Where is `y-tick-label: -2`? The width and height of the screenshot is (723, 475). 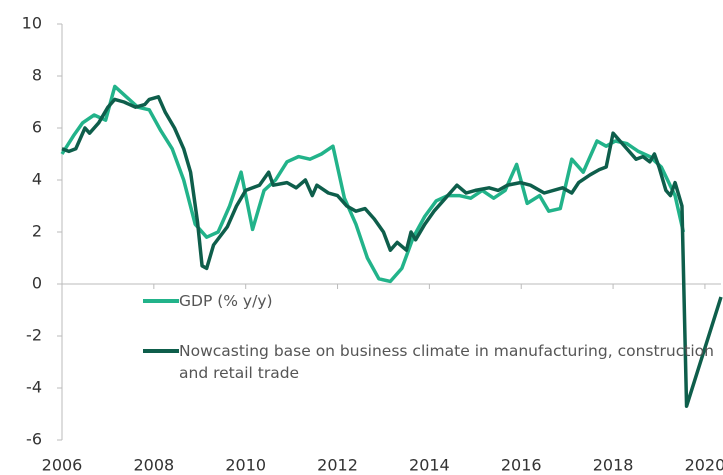
y-tick-label: -2 is located at coordinates (34, 335).